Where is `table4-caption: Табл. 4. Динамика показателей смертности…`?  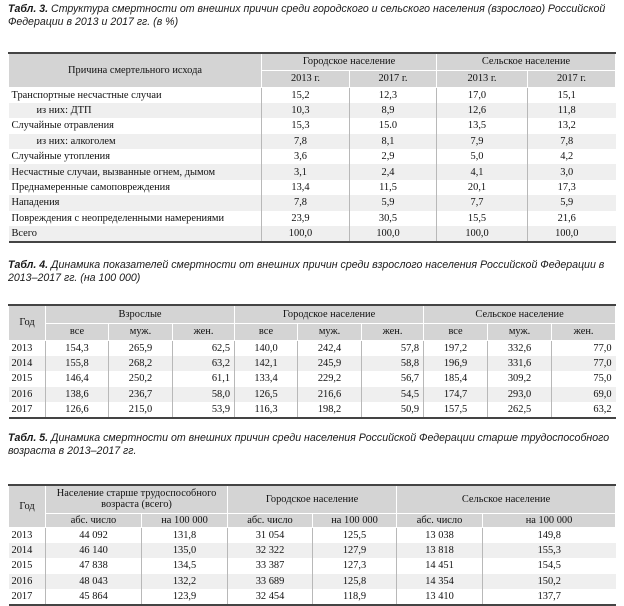
table4-caption: Табл. 4. Динамика показателей смертности… is located at coordinates (314, 271).